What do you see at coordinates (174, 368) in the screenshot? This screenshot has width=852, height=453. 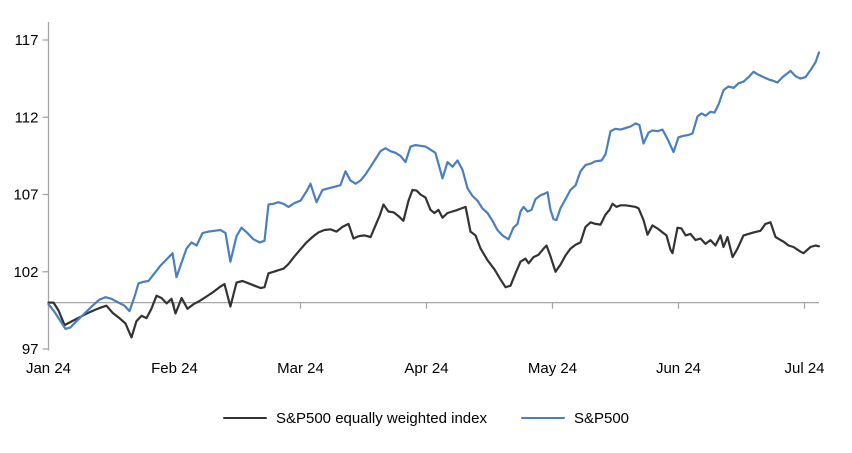 I see `x-axis-tick-label: Feb 24` at bounding box center [174, 368].